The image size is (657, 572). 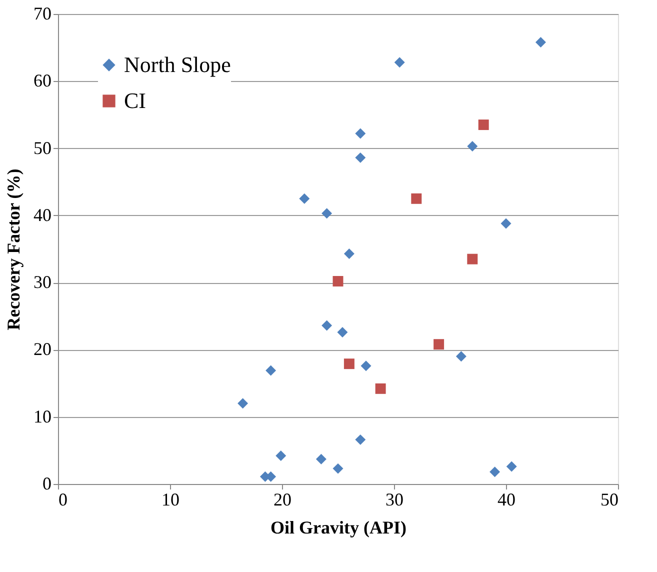 What do you see at coordinates (14, 249) in the screenshot?
I see `y-axis-title: Recovery Factor (%)` at bounding box center [14, 249].